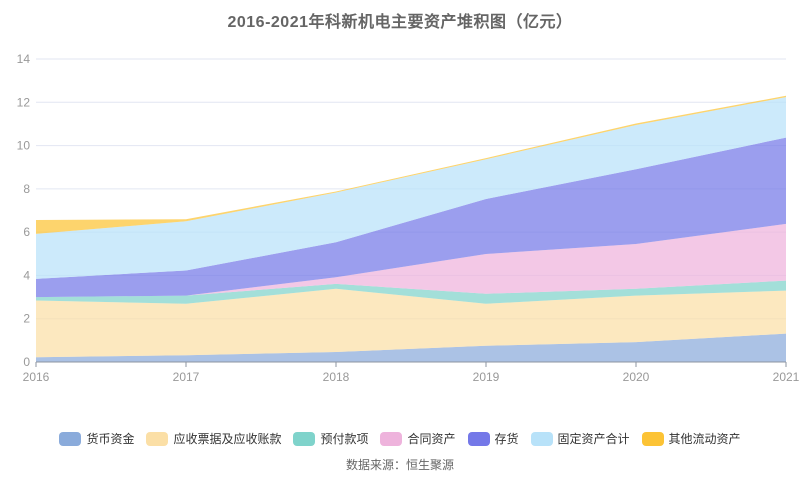 The width and height of the screenshot is (800, 501). What do you see at coordinates (24, 146) in the screenshot?
I see `y-axis-tick-label: 10` at bounding box center [24, 146].